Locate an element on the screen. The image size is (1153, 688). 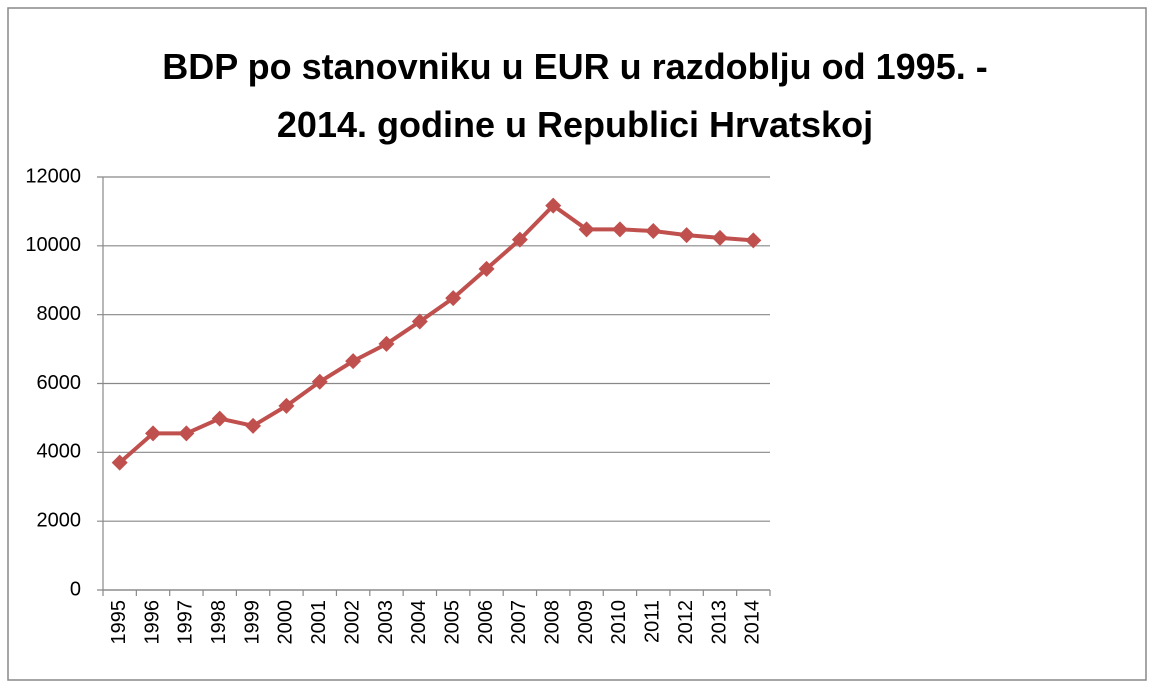
y-tick-label: 2000 is located at coordinates (59, 520).